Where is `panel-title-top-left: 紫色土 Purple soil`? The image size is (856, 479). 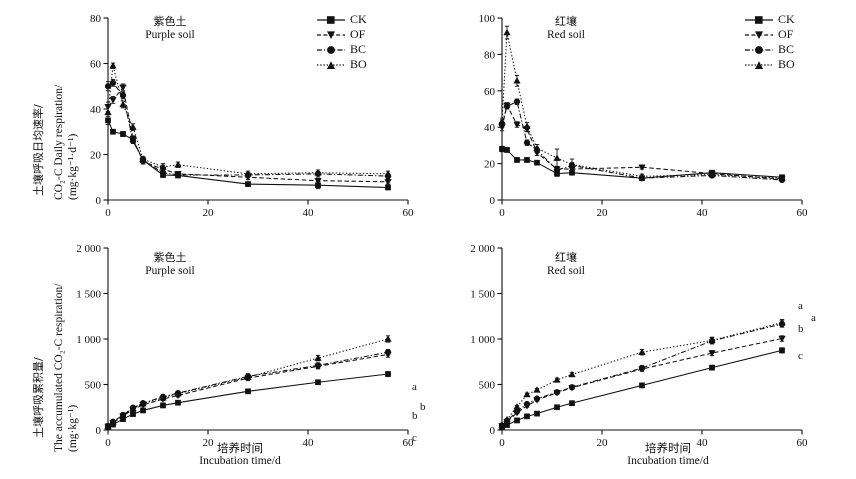
panel-title-top-left: 紫色土 Purple soil is located at coordinates (170, 28).